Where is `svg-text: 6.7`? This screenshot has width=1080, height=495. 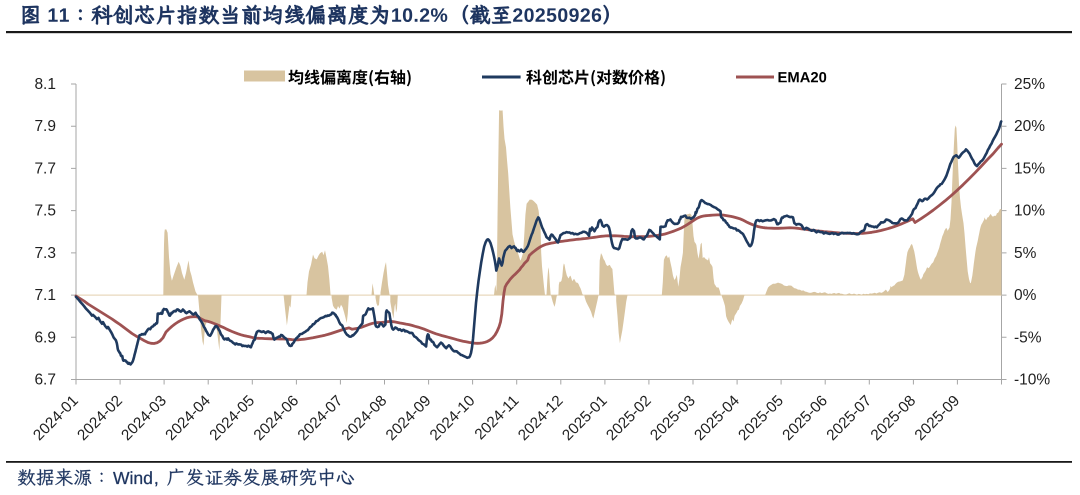 svg-text: 6.7 is located at coordinates (45, 380).